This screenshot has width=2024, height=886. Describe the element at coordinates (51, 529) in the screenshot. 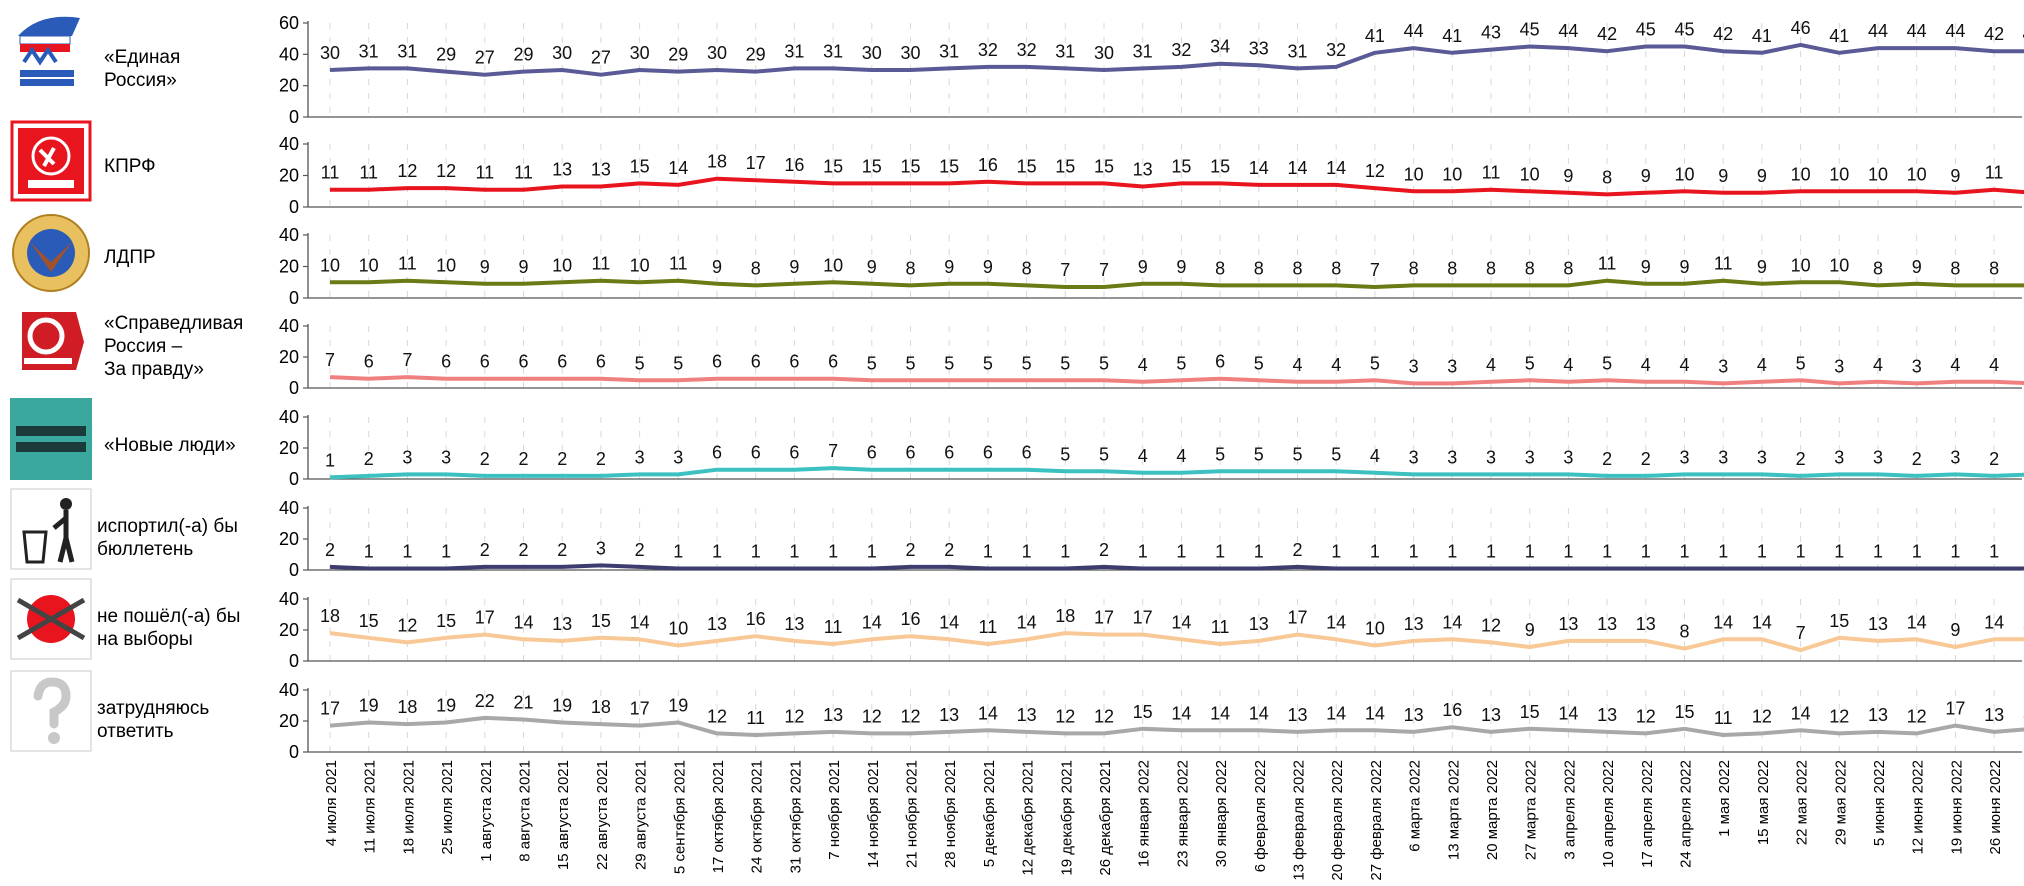

I see `trash-bin-icon` at that location.